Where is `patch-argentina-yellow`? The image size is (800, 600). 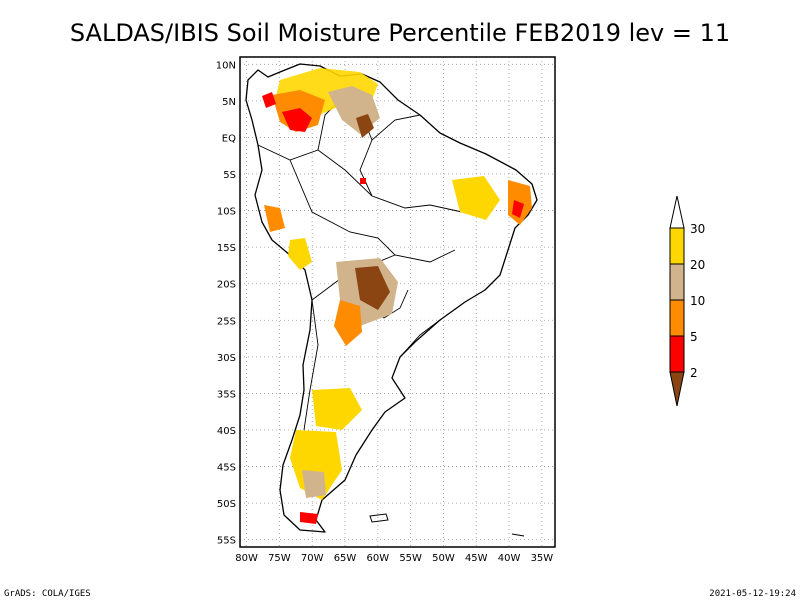
patch-argentina-yellow is located at coordinates (337, 409).